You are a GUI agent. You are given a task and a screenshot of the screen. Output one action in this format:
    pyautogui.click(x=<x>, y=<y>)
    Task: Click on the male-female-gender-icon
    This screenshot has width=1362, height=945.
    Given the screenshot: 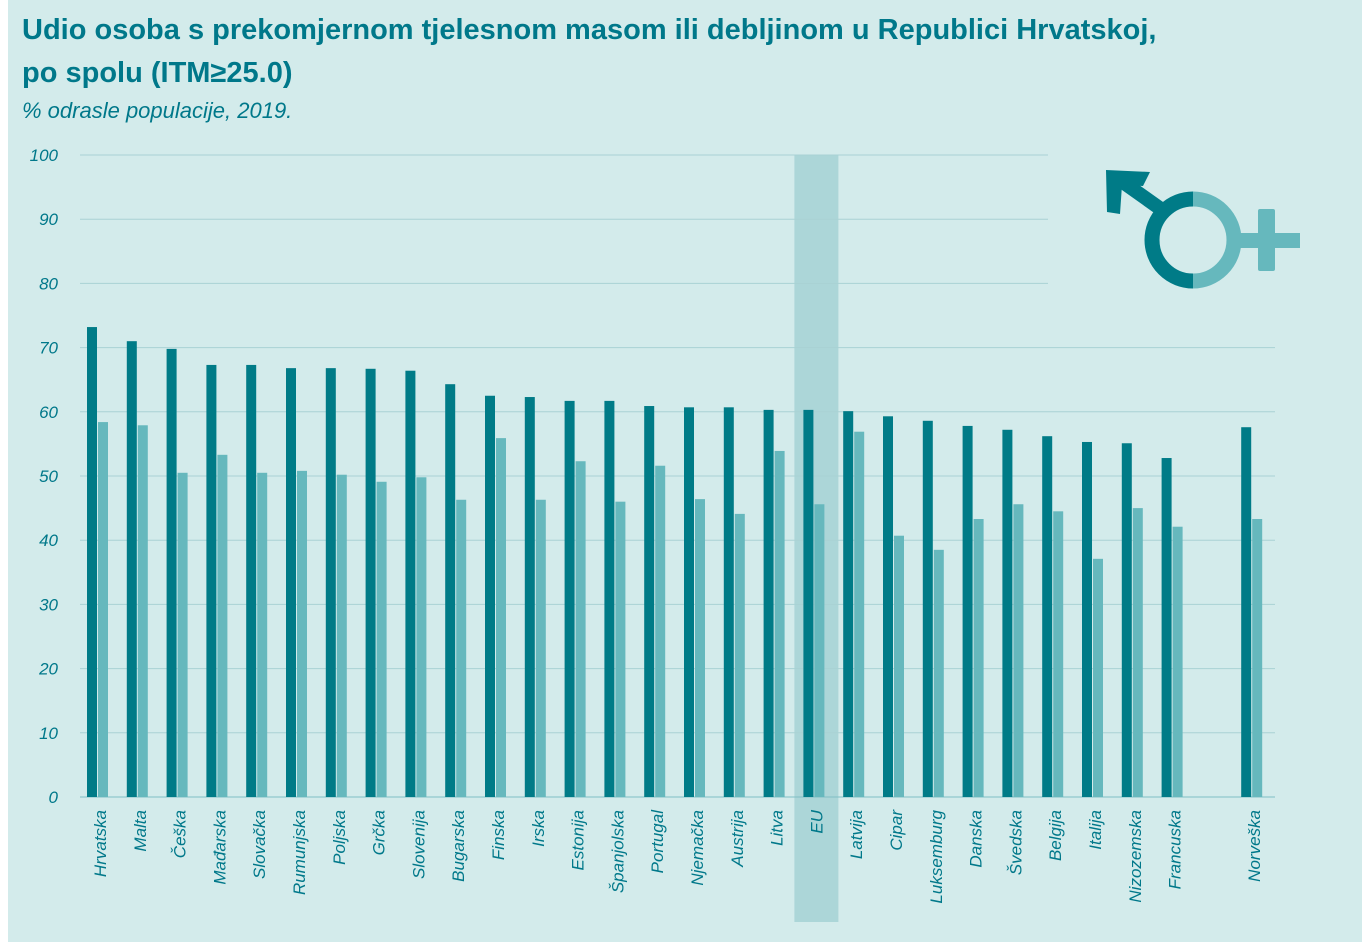 What is the action you would take?
    pyautogui.click(x=1203, y=229)
    